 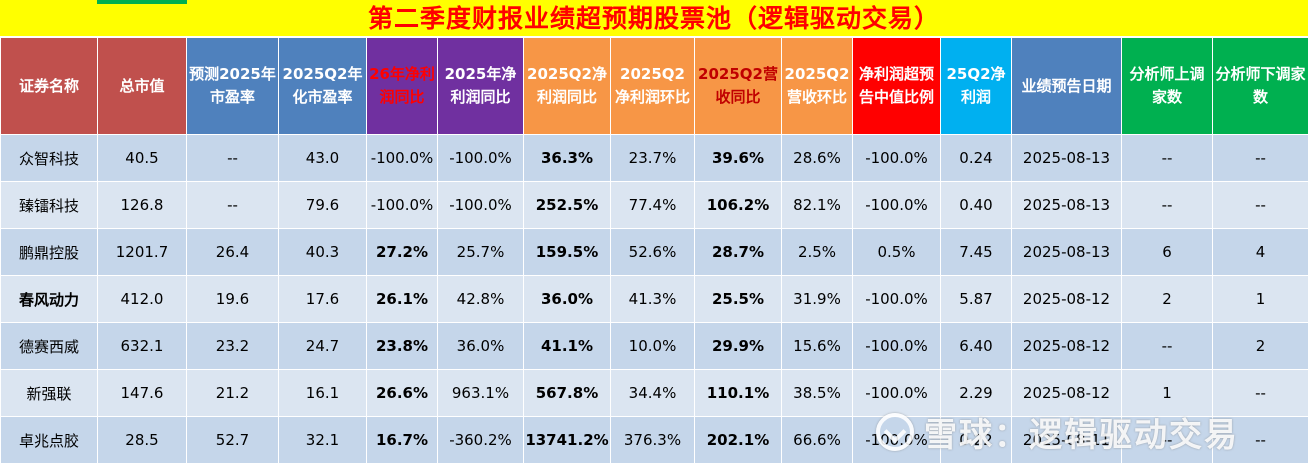 What do you see at coordinates (1260, 86) in the screenshot?
I see `column-header: 分析师下调家数` at bounding box center [1260, 86].